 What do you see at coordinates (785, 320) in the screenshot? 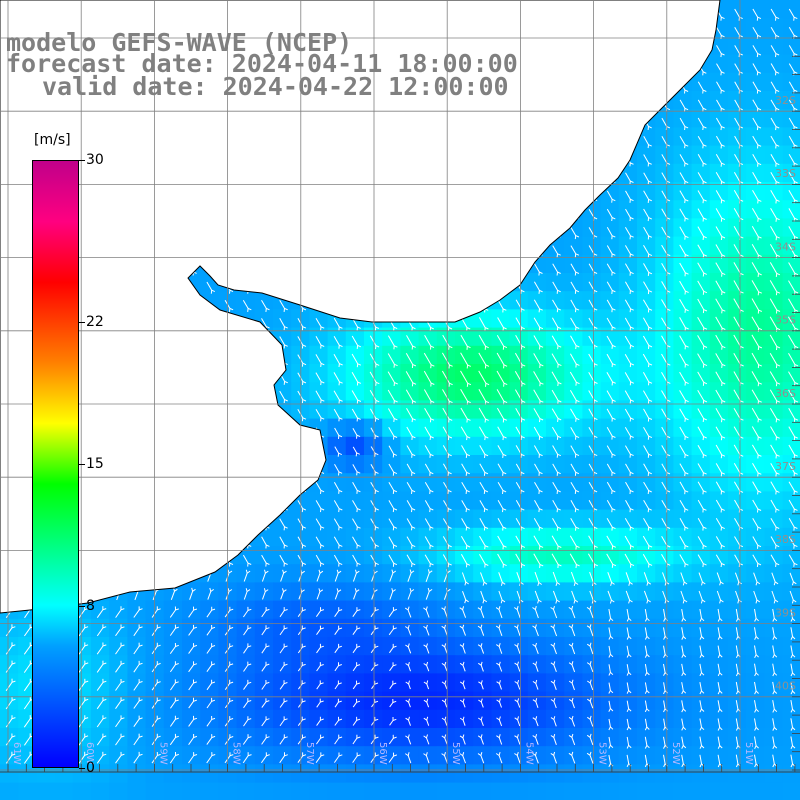
I see `lat-label: 35S` at bounding box center [785, 320].